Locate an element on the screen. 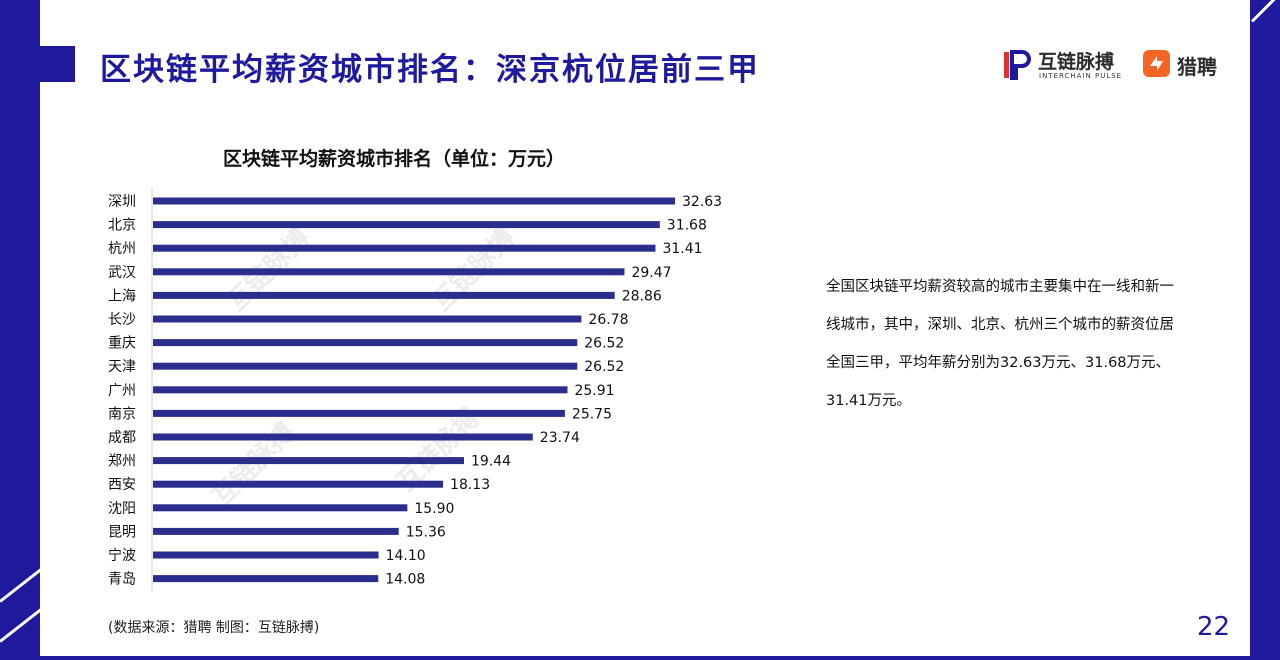  category-label: 沈阳 is located at coordinates (122, 509).